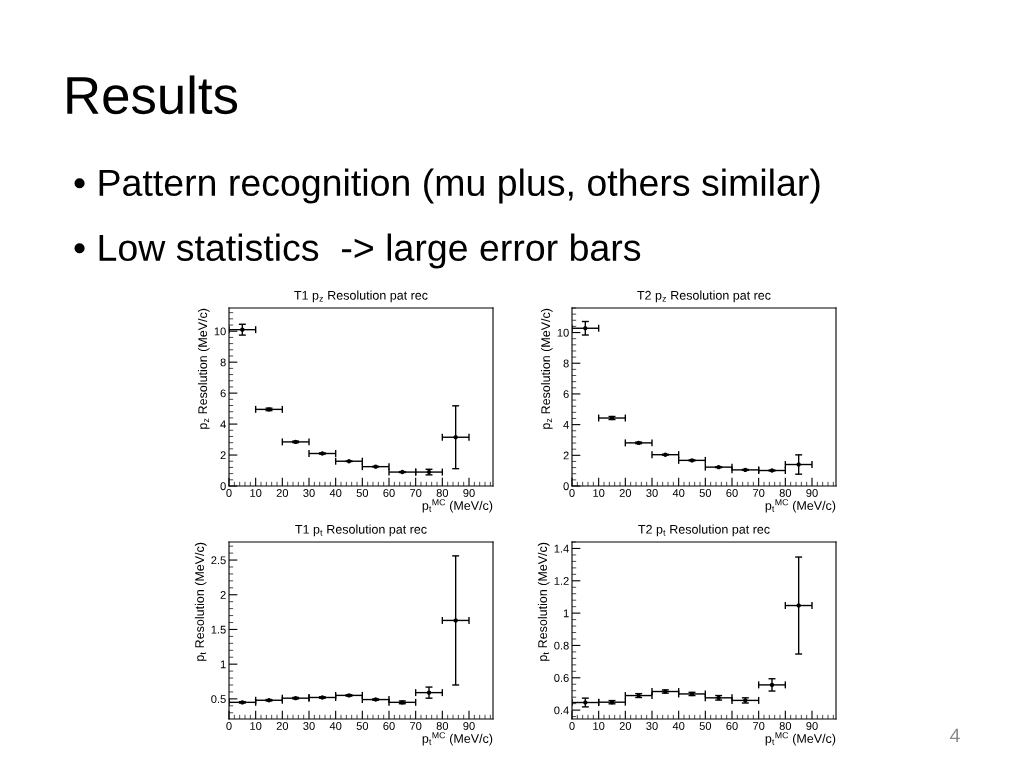 Image resolution: width=1024 pixels, height=768 pixels. What do you see at coordinates (218, 629) in the screenshot?
I see `y-tick-label: 1.5` at bounding box center [218, 629].